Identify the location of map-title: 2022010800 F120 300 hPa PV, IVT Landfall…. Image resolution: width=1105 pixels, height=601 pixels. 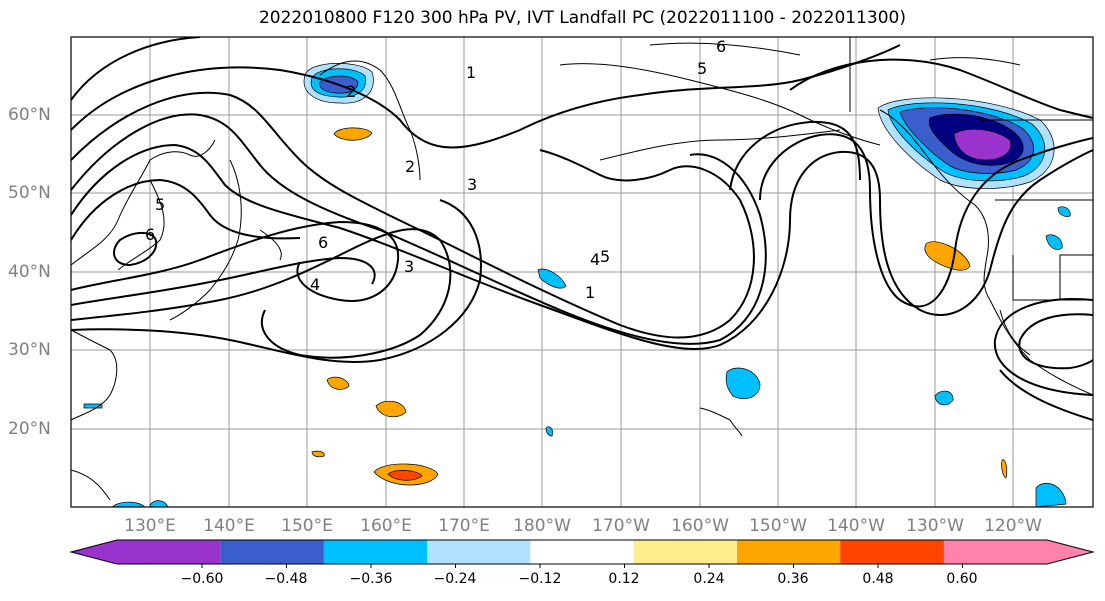
(582, 18).